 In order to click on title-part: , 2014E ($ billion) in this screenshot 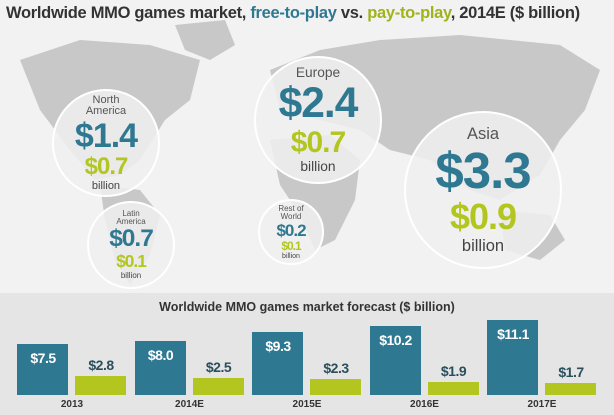, I will do `click(515, 13)`.